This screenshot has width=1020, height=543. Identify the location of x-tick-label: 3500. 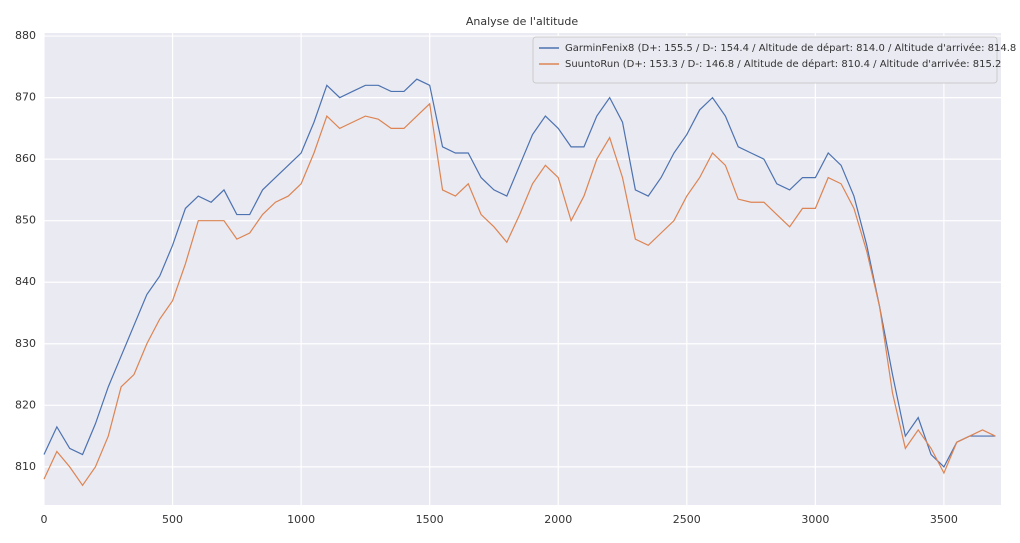
(944, 519).